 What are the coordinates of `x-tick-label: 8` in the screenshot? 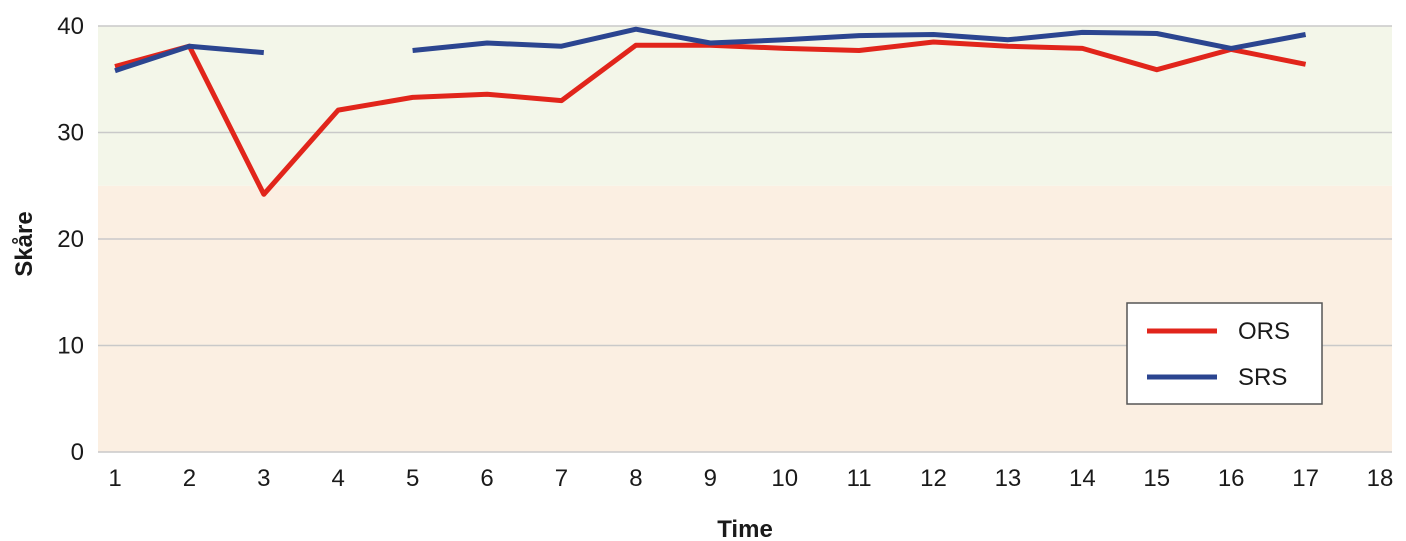 It's located at (635, 478).